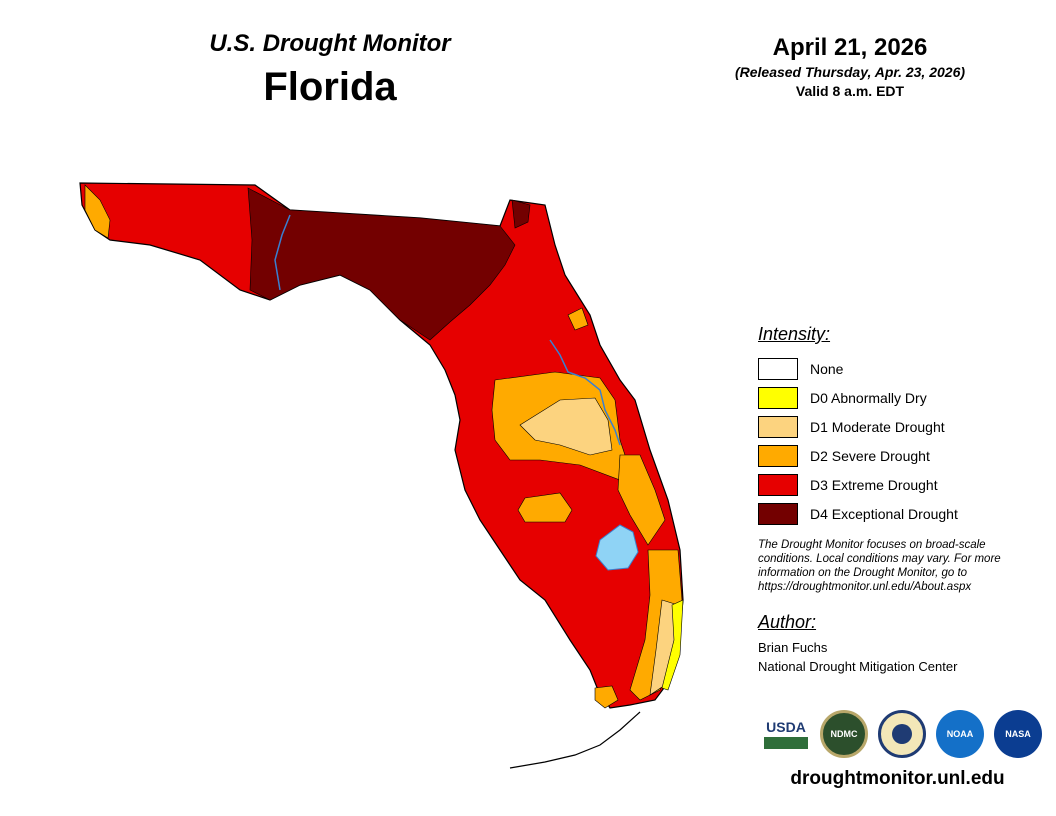  I want to click on legend-label: None, so click(827, 368).